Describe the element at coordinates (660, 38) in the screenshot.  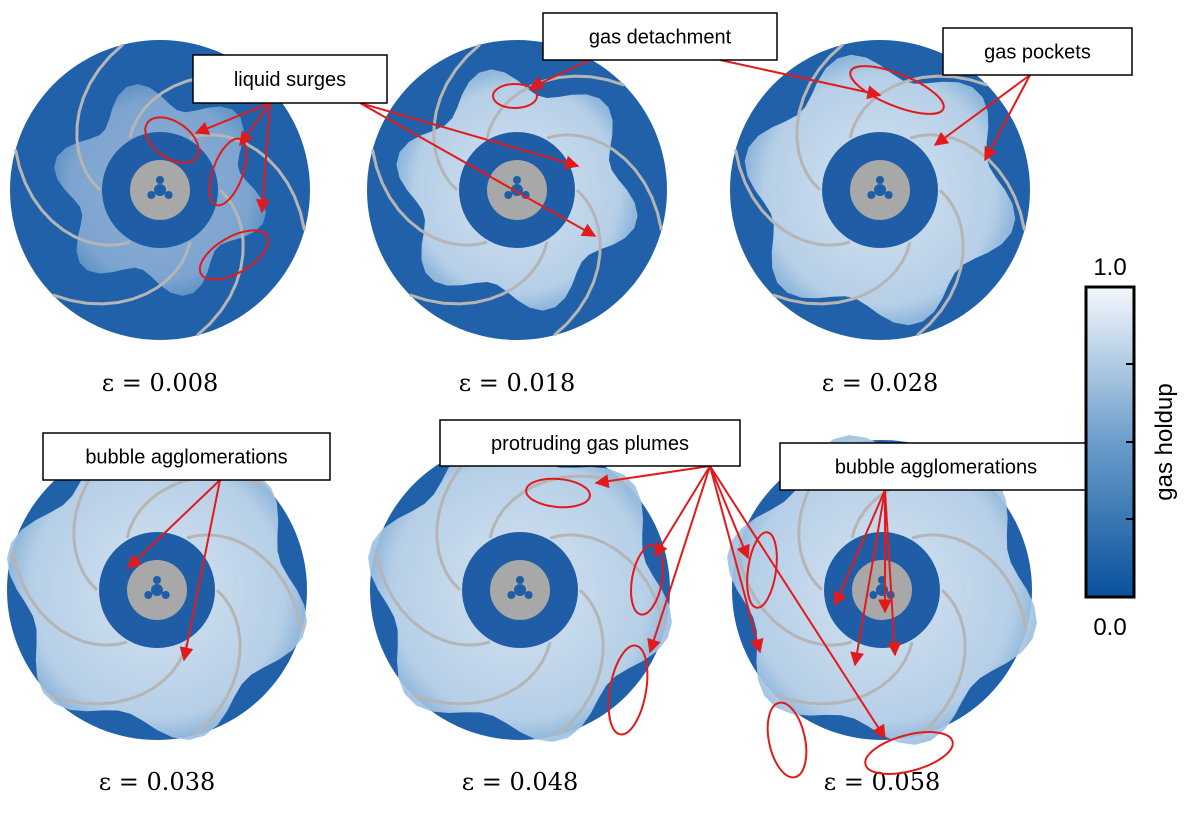
I see `annotation-label: gas detachment` at that location.